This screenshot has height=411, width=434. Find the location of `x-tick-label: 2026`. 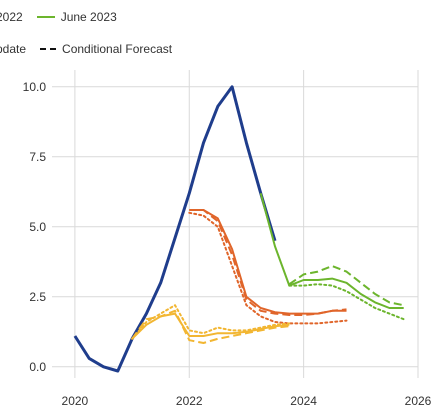

x-tick-label: 2026 is located at coordinates (418, 401).